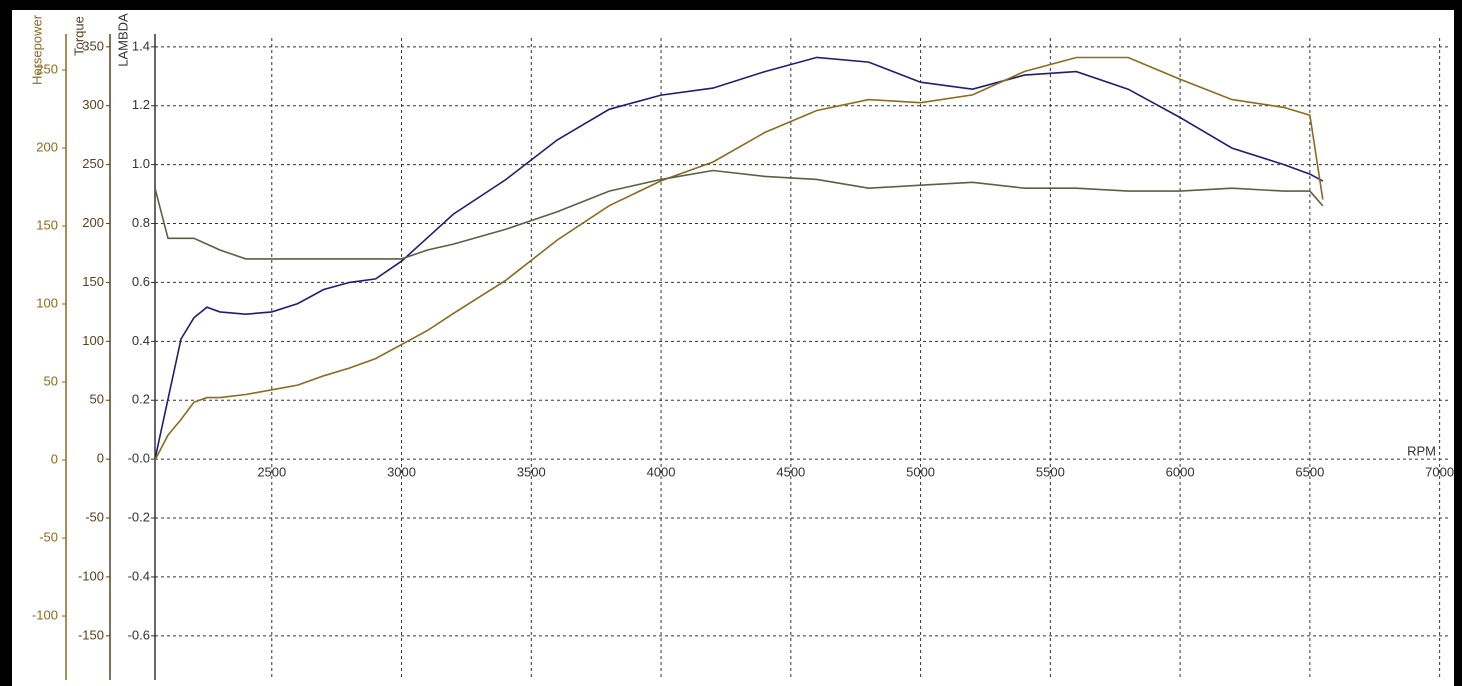 The width and height of the screenshot is (1462, 686). Describe the element at coordinates (141, 163) in the screenshot. I see `y-tick-label: 1.0` at that location.